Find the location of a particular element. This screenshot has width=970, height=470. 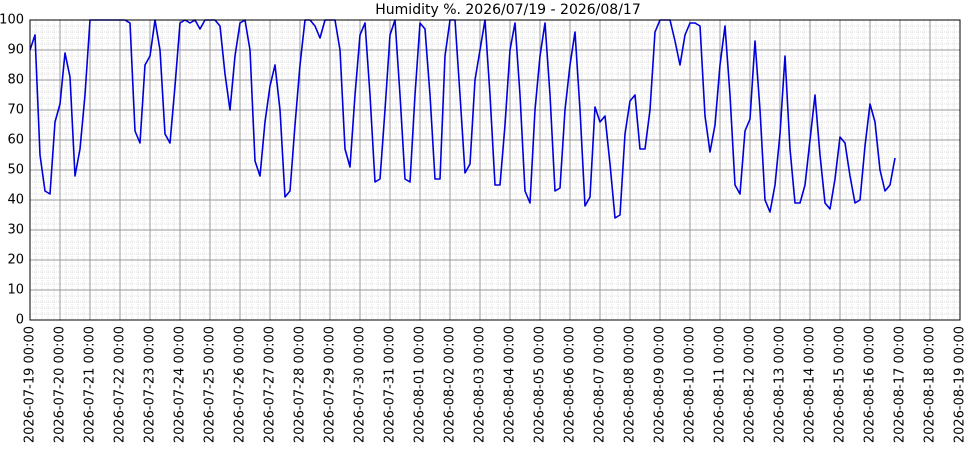

y-tick-label: 50 is located at coordinates (15, 170).